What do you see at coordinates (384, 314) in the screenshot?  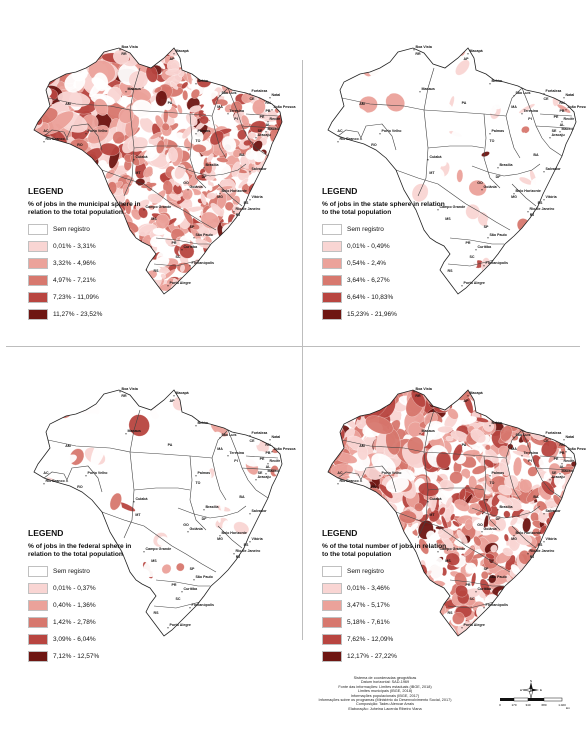 I see `legend-row: 15,23% - 21,96%` at bounding box center [384, 314].